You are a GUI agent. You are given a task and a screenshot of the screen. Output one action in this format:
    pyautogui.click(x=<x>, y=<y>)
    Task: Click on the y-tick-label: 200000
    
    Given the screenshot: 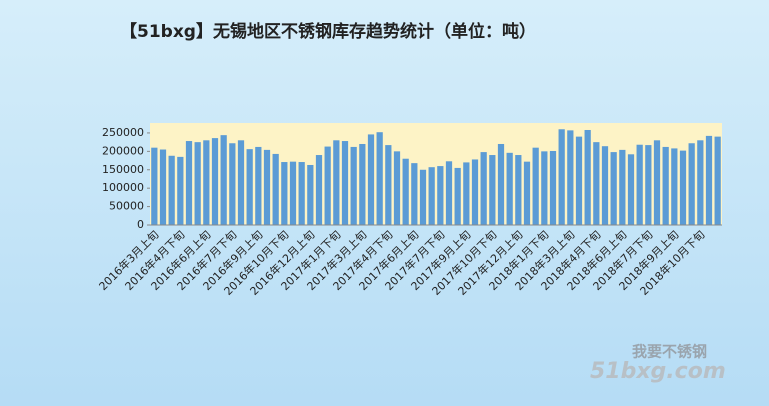 What is the action you would take?
    pyautogui.click(x=123, y=150)
    